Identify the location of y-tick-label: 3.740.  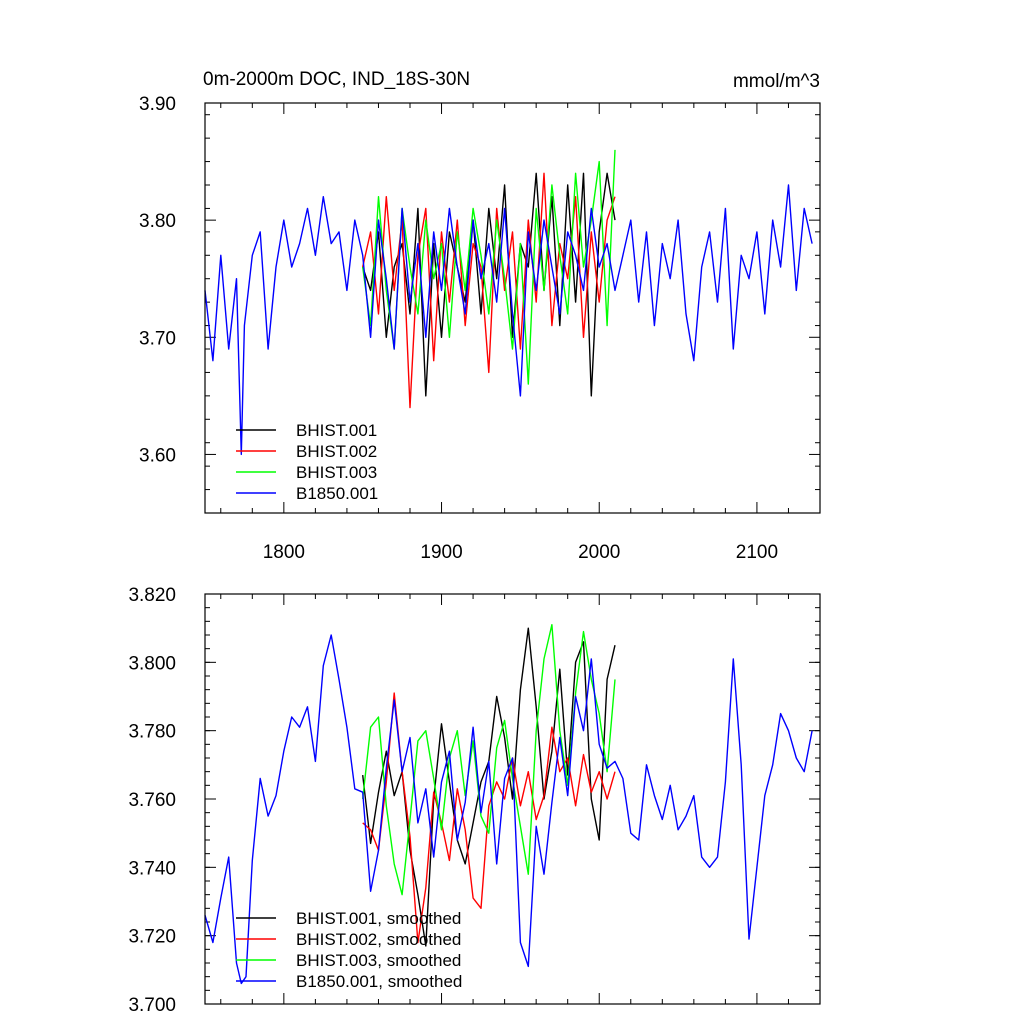
(152, 868).